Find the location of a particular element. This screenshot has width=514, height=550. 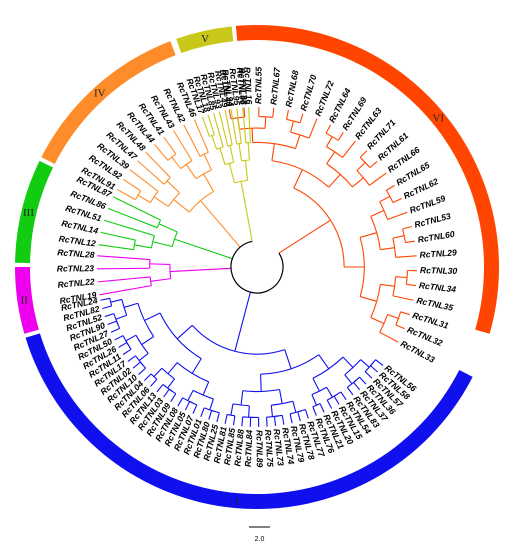

leaf-label: RcTNL23 is located at coordinates (76, 268).